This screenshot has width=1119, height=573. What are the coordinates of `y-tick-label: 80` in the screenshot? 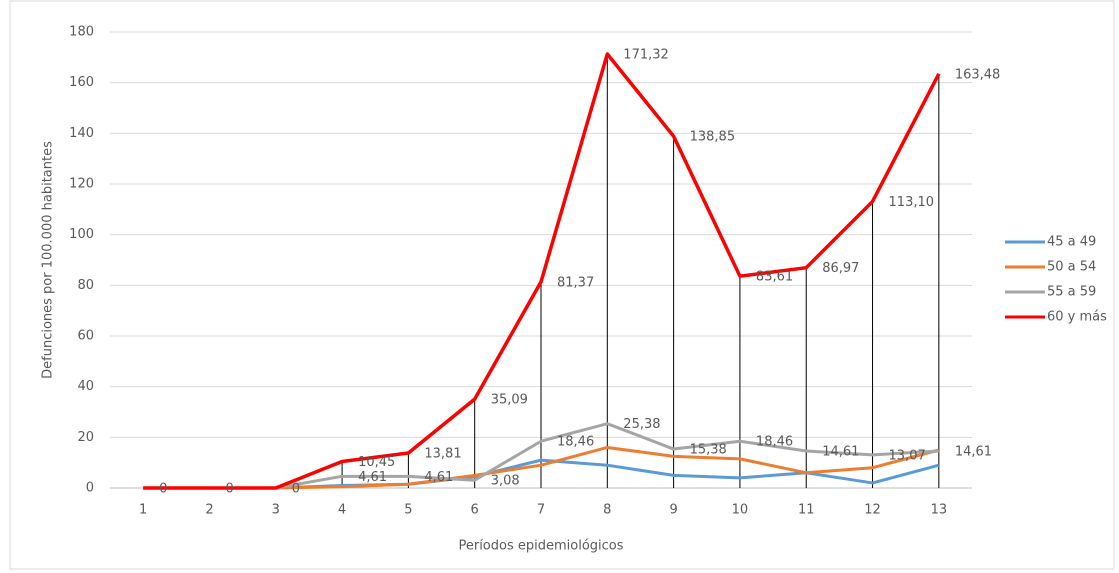 It's located at (85, 285).